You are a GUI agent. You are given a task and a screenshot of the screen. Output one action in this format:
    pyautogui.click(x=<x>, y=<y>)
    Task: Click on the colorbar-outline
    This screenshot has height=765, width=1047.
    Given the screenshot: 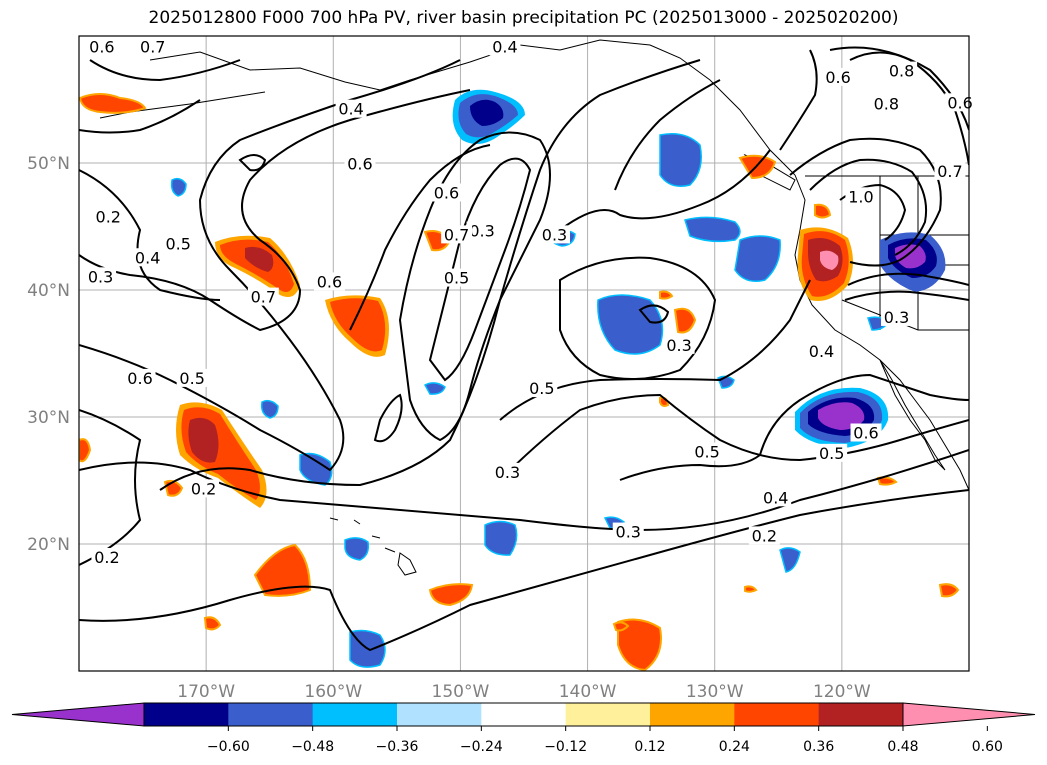 What is the action you would take?
    pyautogui.click(x=523, y=714)
    